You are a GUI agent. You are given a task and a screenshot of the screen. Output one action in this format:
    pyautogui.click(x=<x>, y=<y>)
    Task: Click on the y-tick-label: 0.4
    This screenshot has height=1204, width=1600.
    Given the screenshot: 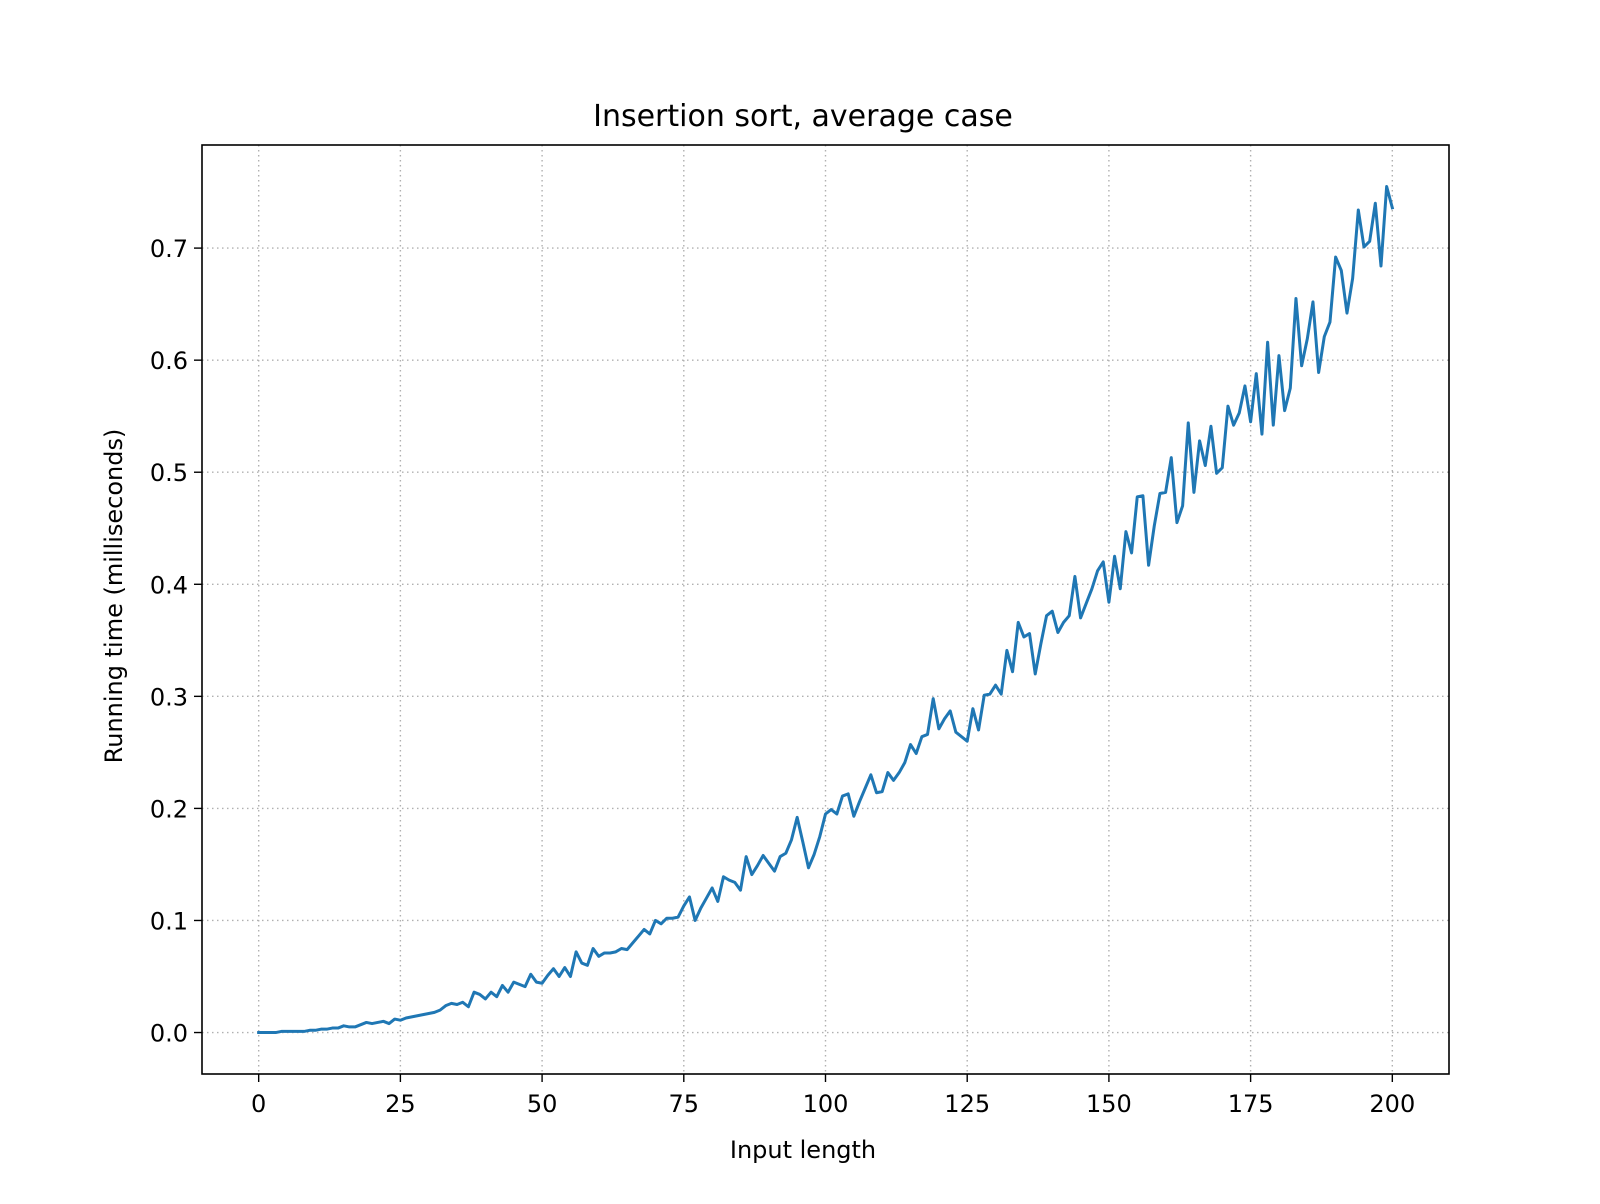 What is the action you would take?
    pyautogui.click(x=169, y=585)
    